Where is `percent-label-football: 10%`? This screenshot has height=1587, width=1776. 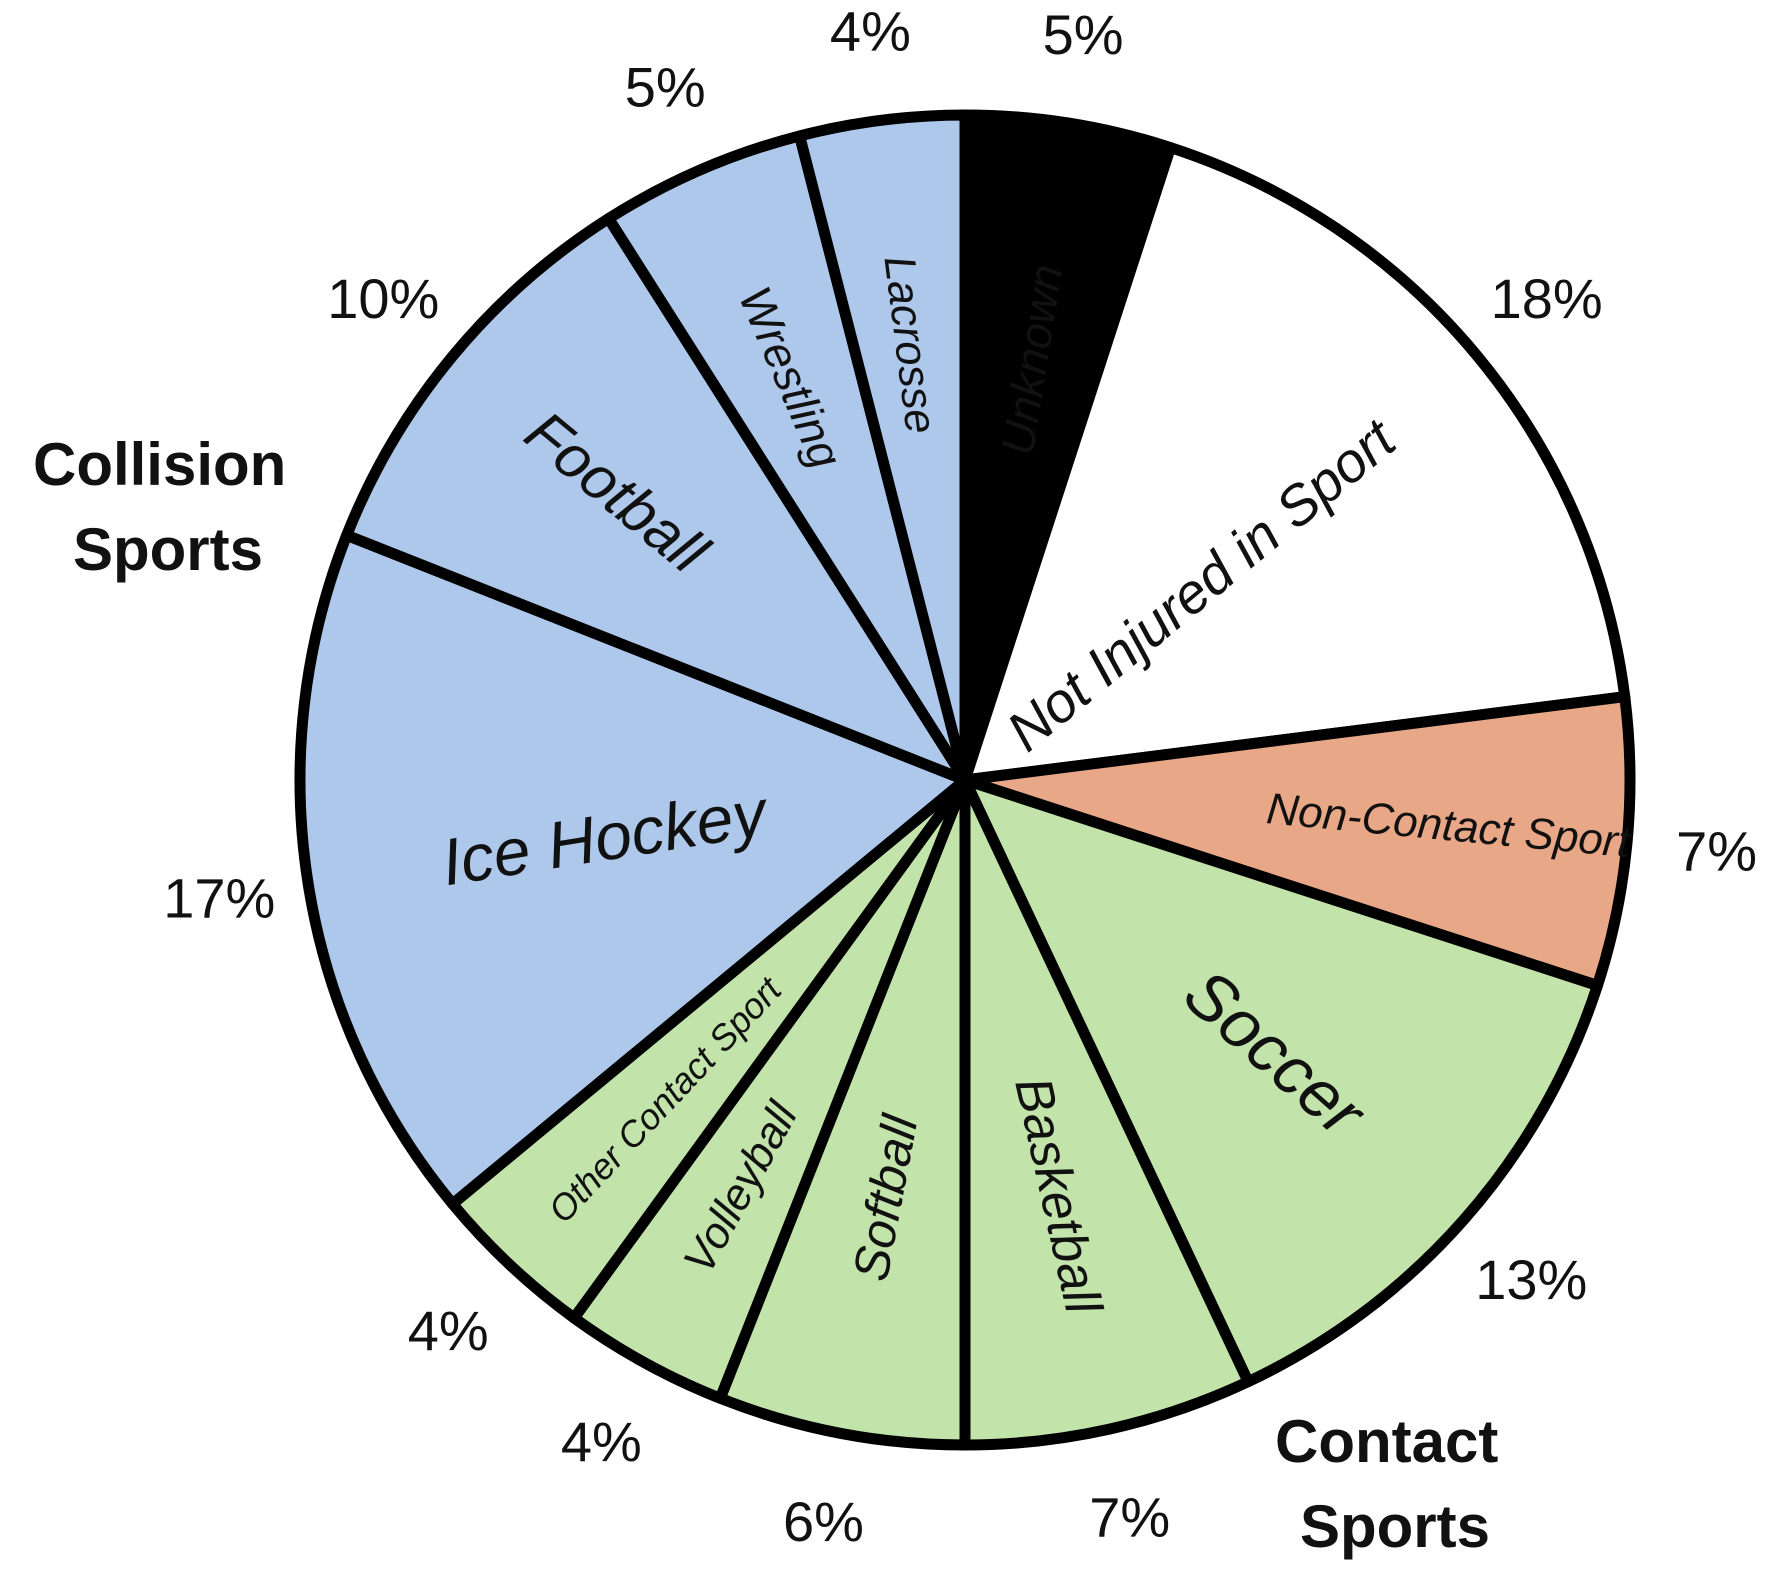 percent-label-football: 10% is located at coordinates (383, 298).